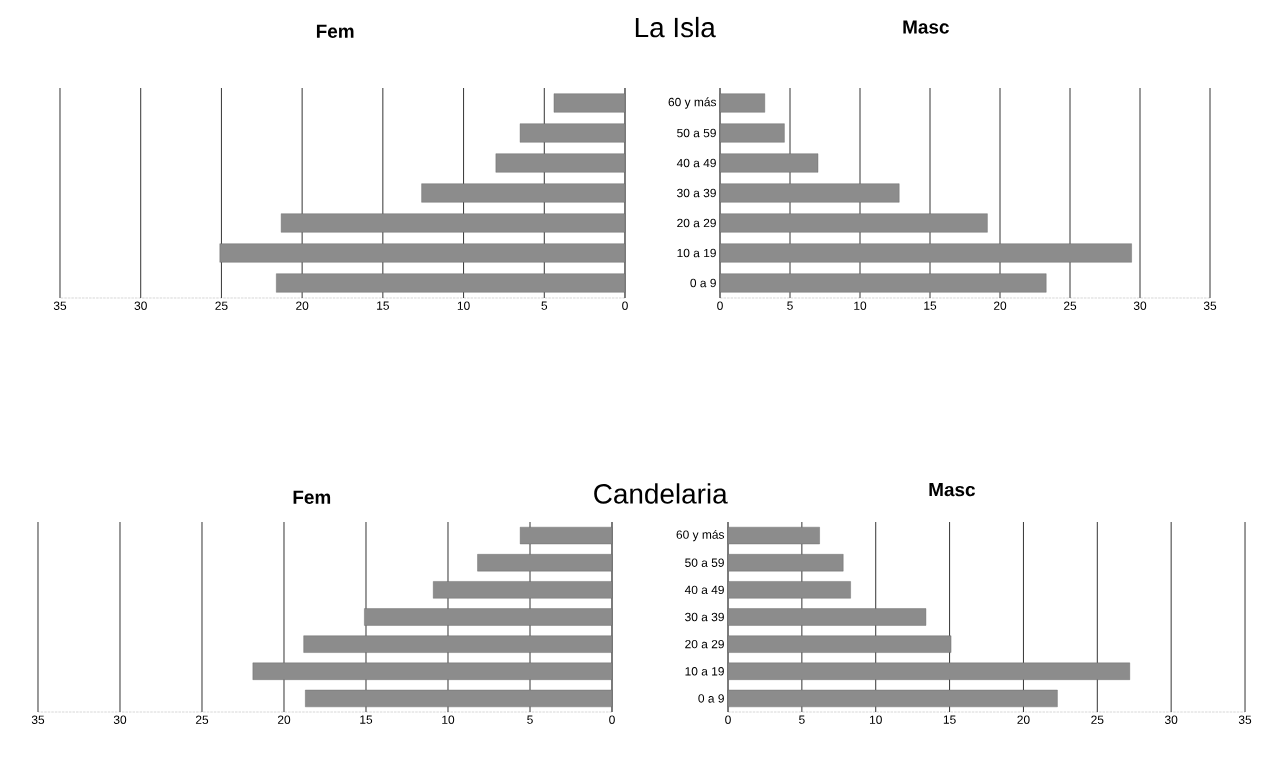  Describe the element at coordinates (661, 493) in the screenshot. I see `chart-title: Candelaria` at that location.